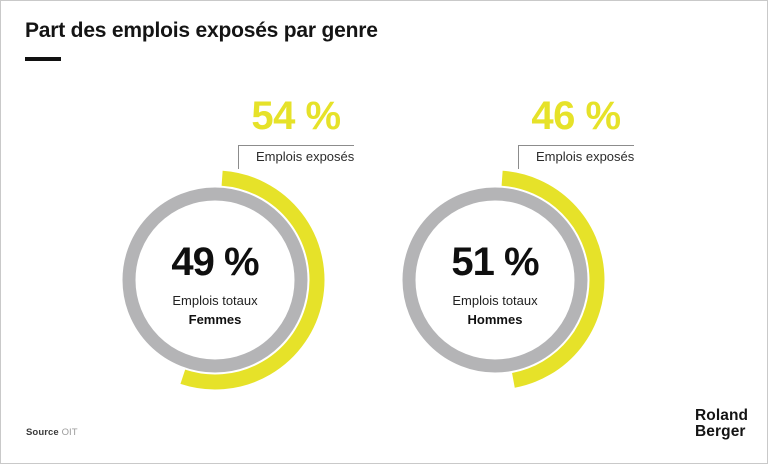  Describe the element at coordinates (720, 431) in the screenshot. I see `logo-line-2: Berger` at that location.